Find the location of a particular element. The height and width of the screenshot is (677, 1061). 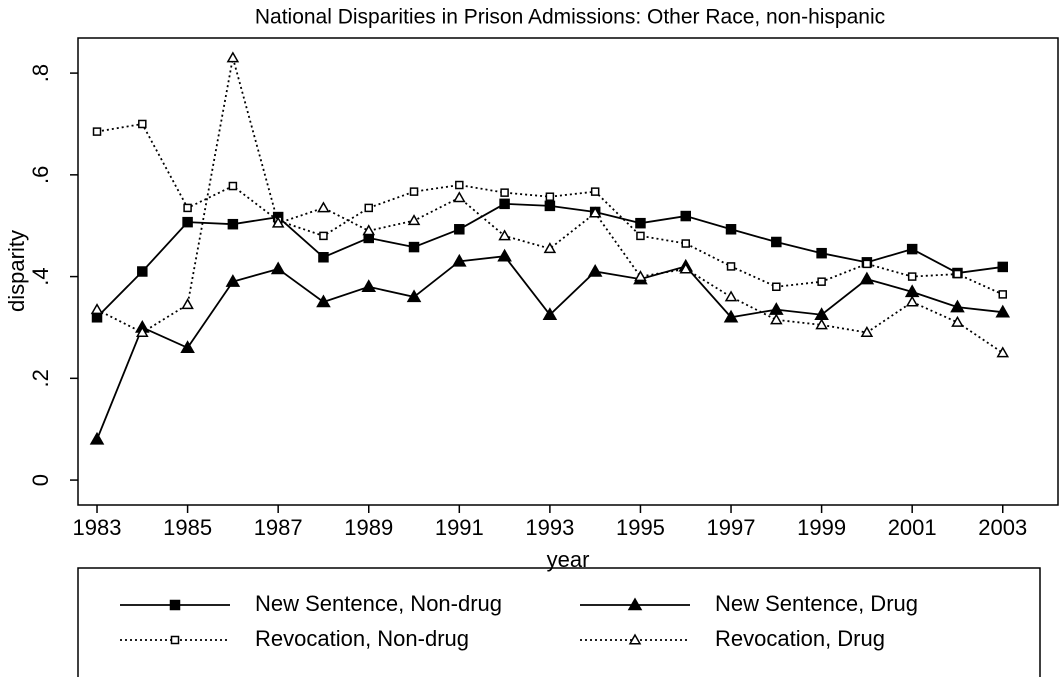

y-tick-label: .8 is located at coordinates (40, 73).